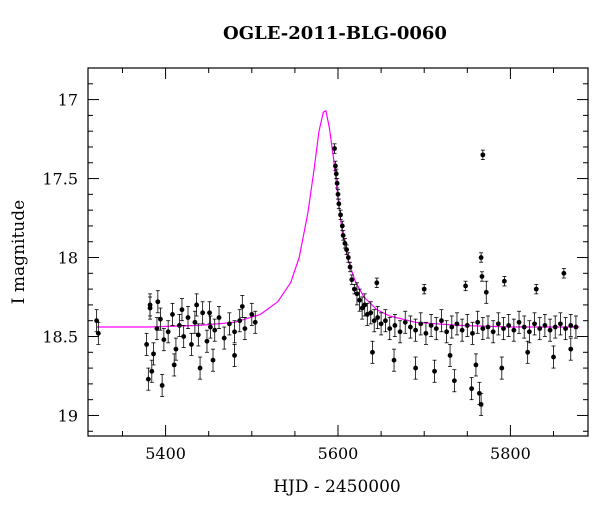 The image size is (600, 512). Describe the element at coordinates (165, 453) in the screenshot. I see `x-tick-label: 5400` at that location.